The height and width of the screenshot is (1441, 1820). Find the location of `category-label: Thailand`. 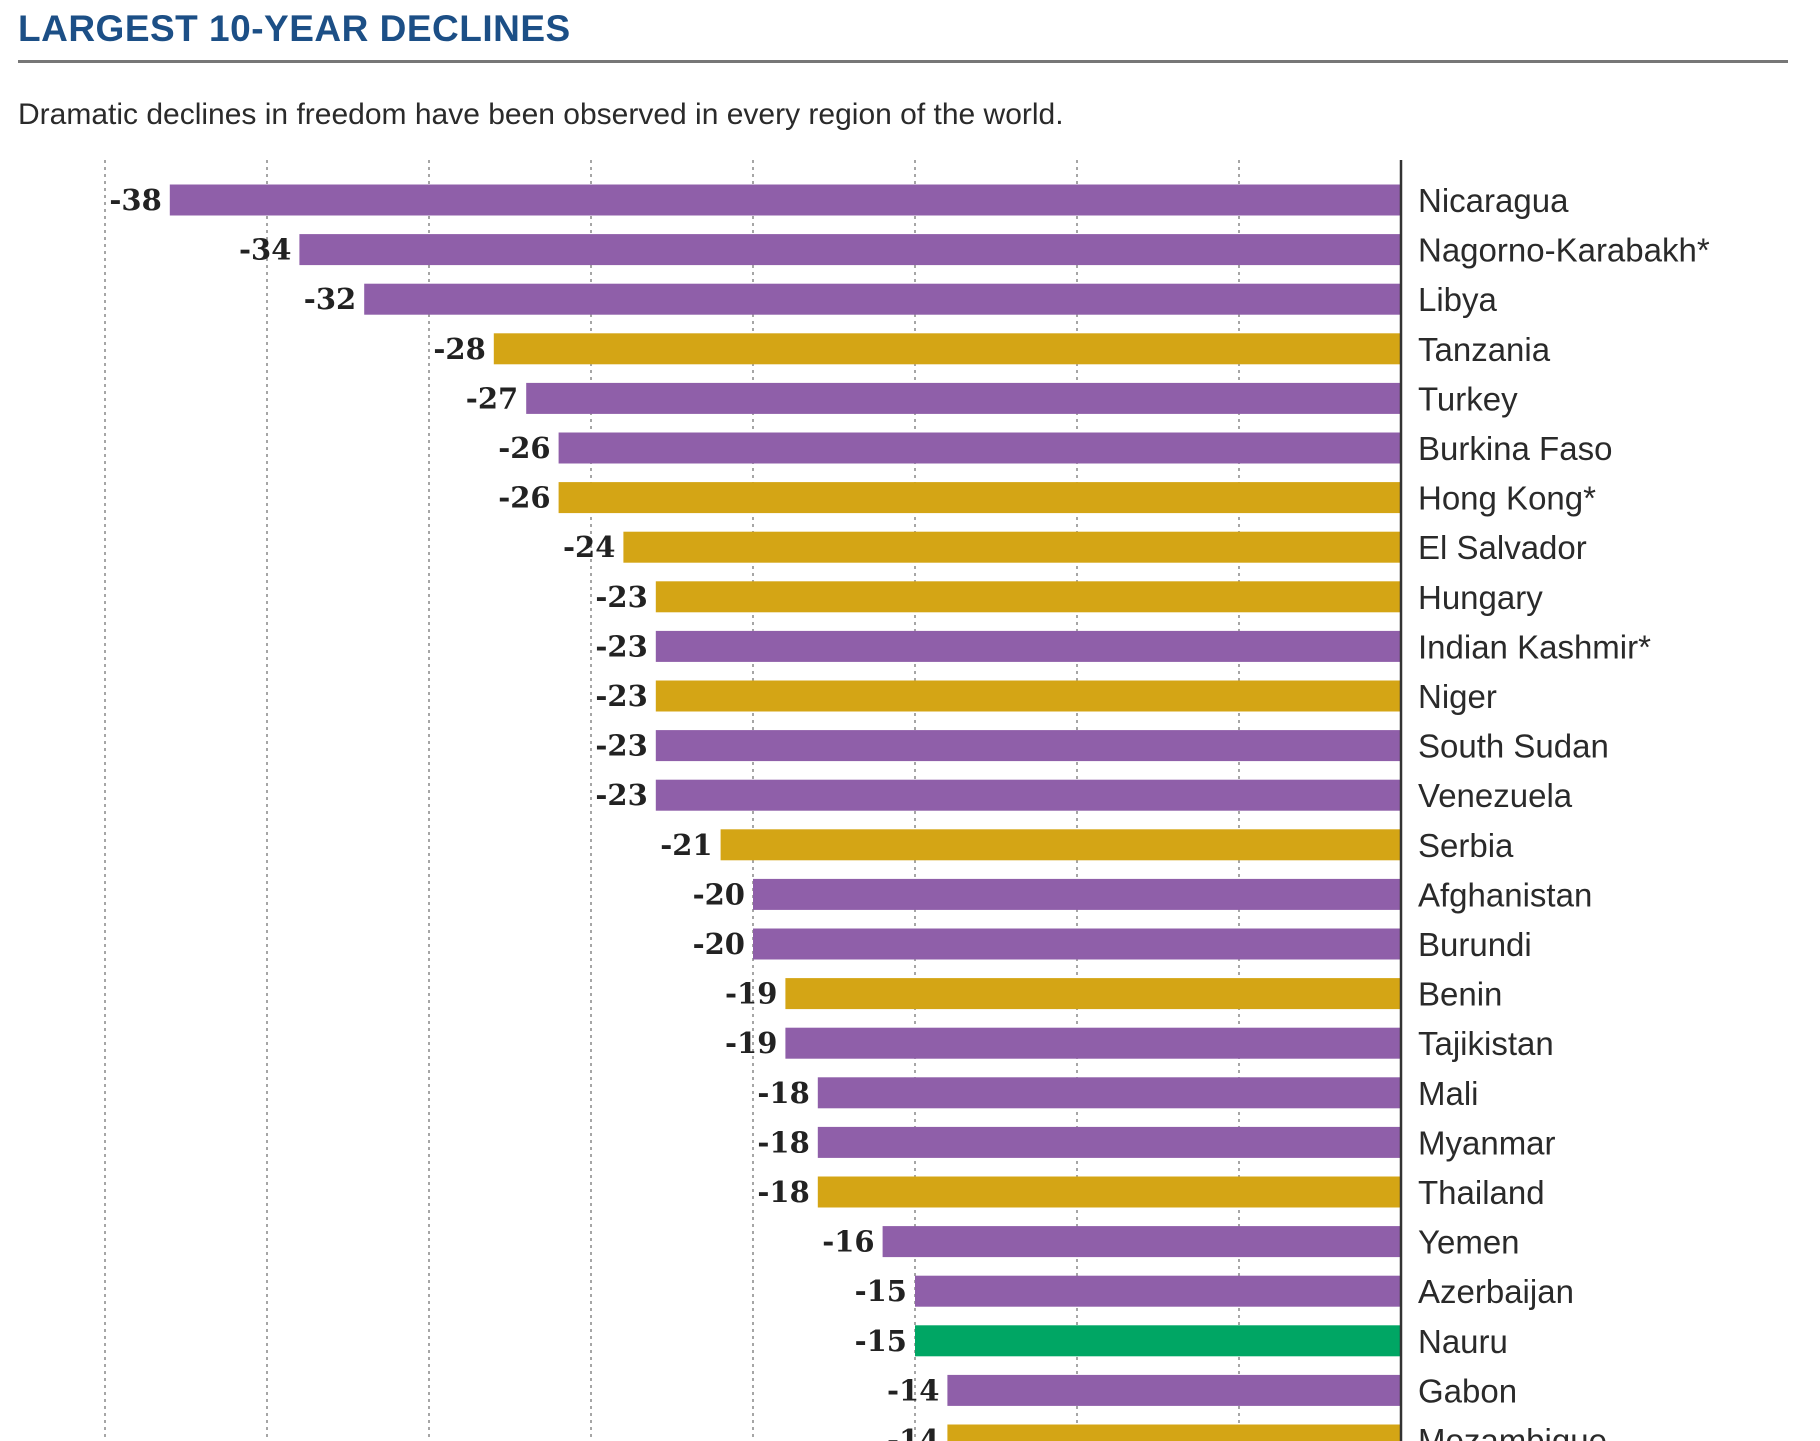

category-label: Thailand is located at coordinates (1481, 1192).